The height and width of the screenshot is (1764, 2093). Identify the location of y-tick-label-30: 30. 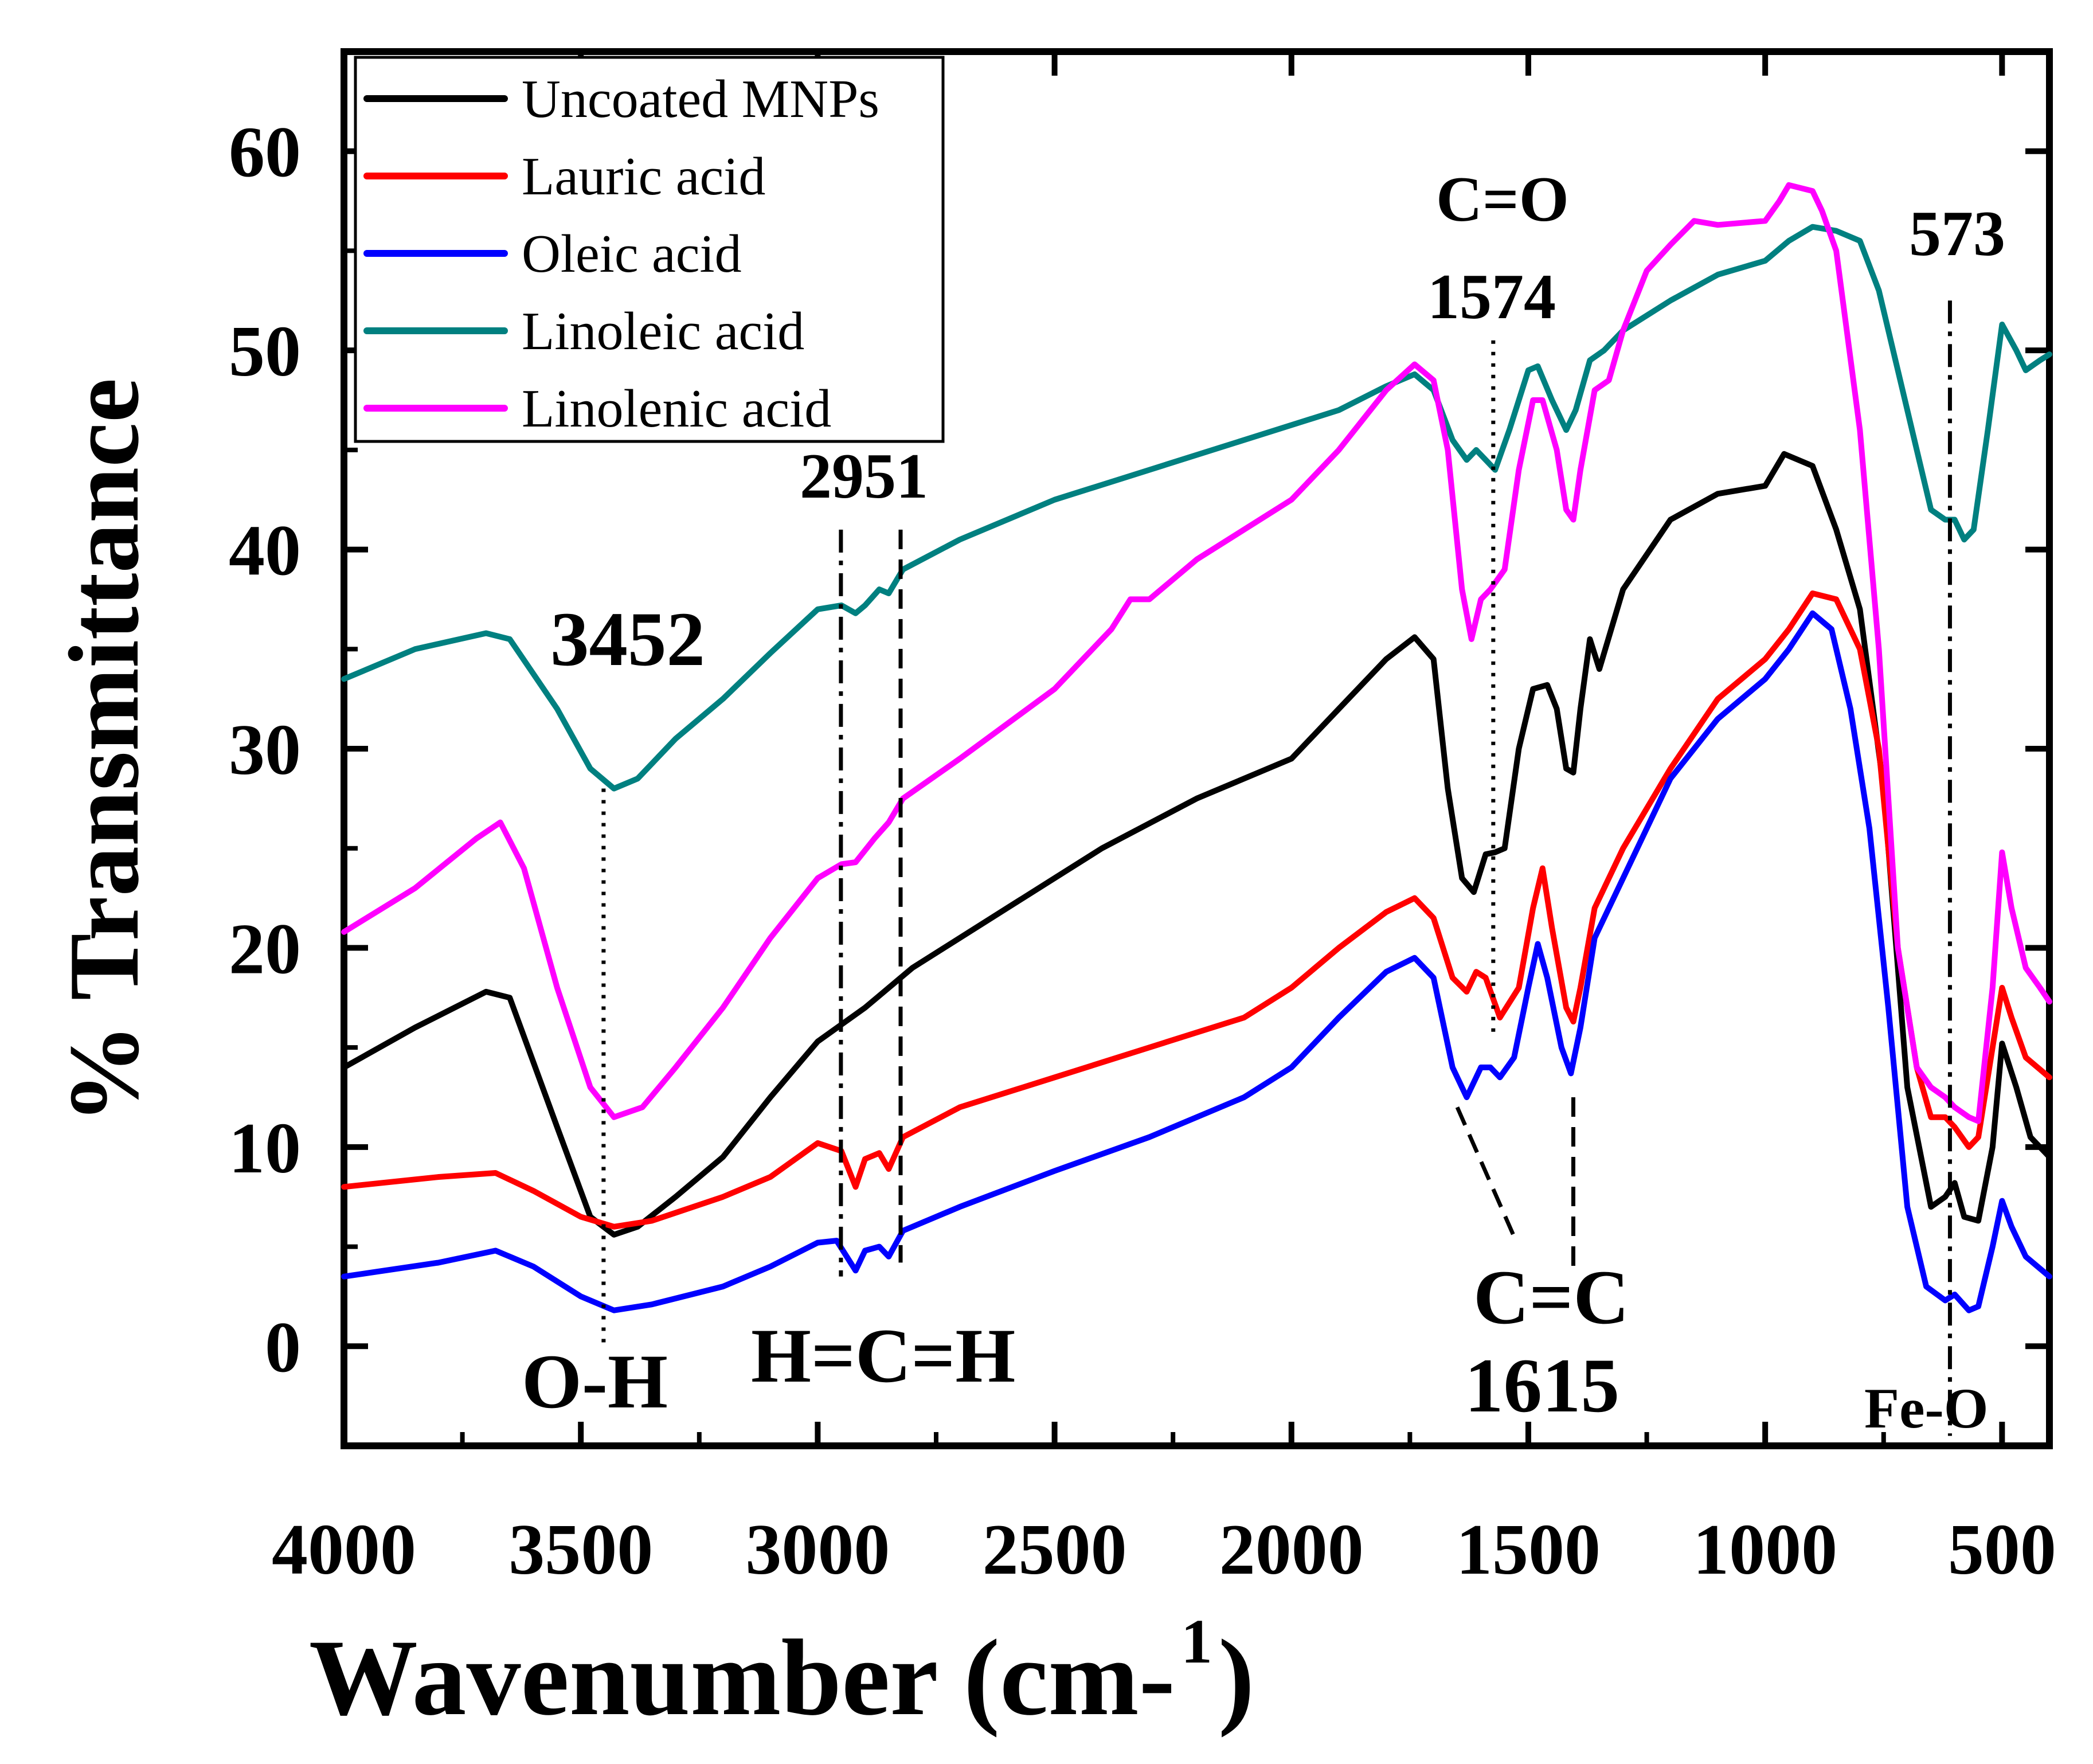
(265, 750).